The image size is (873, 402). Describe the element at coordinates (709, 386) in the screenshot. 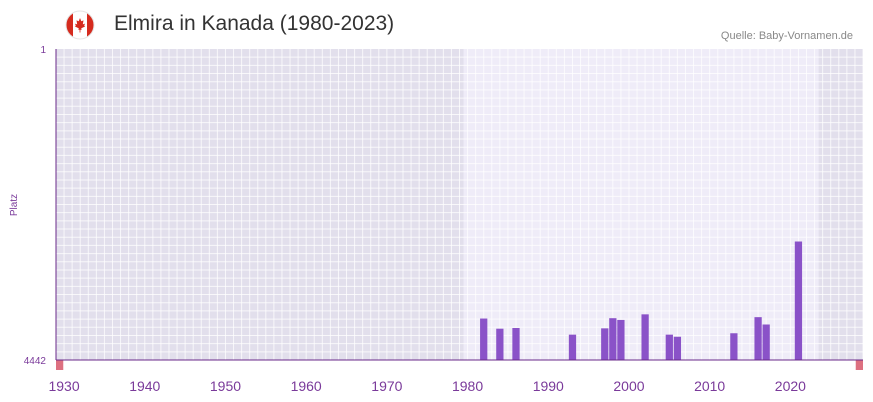

I see `x-tick-label-2010: 2010` at that location.